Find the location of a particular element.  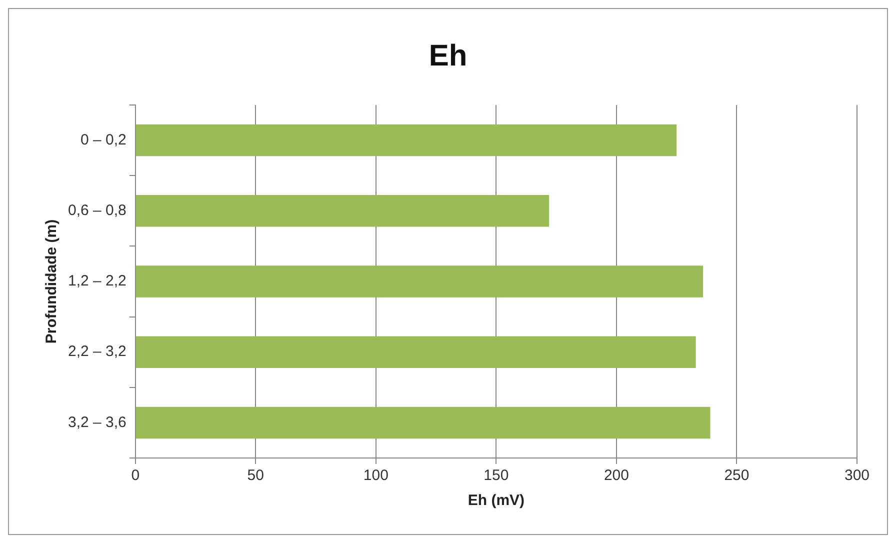

y-tick-label: 0 – 0,2 is located at coordinates (103, 139).